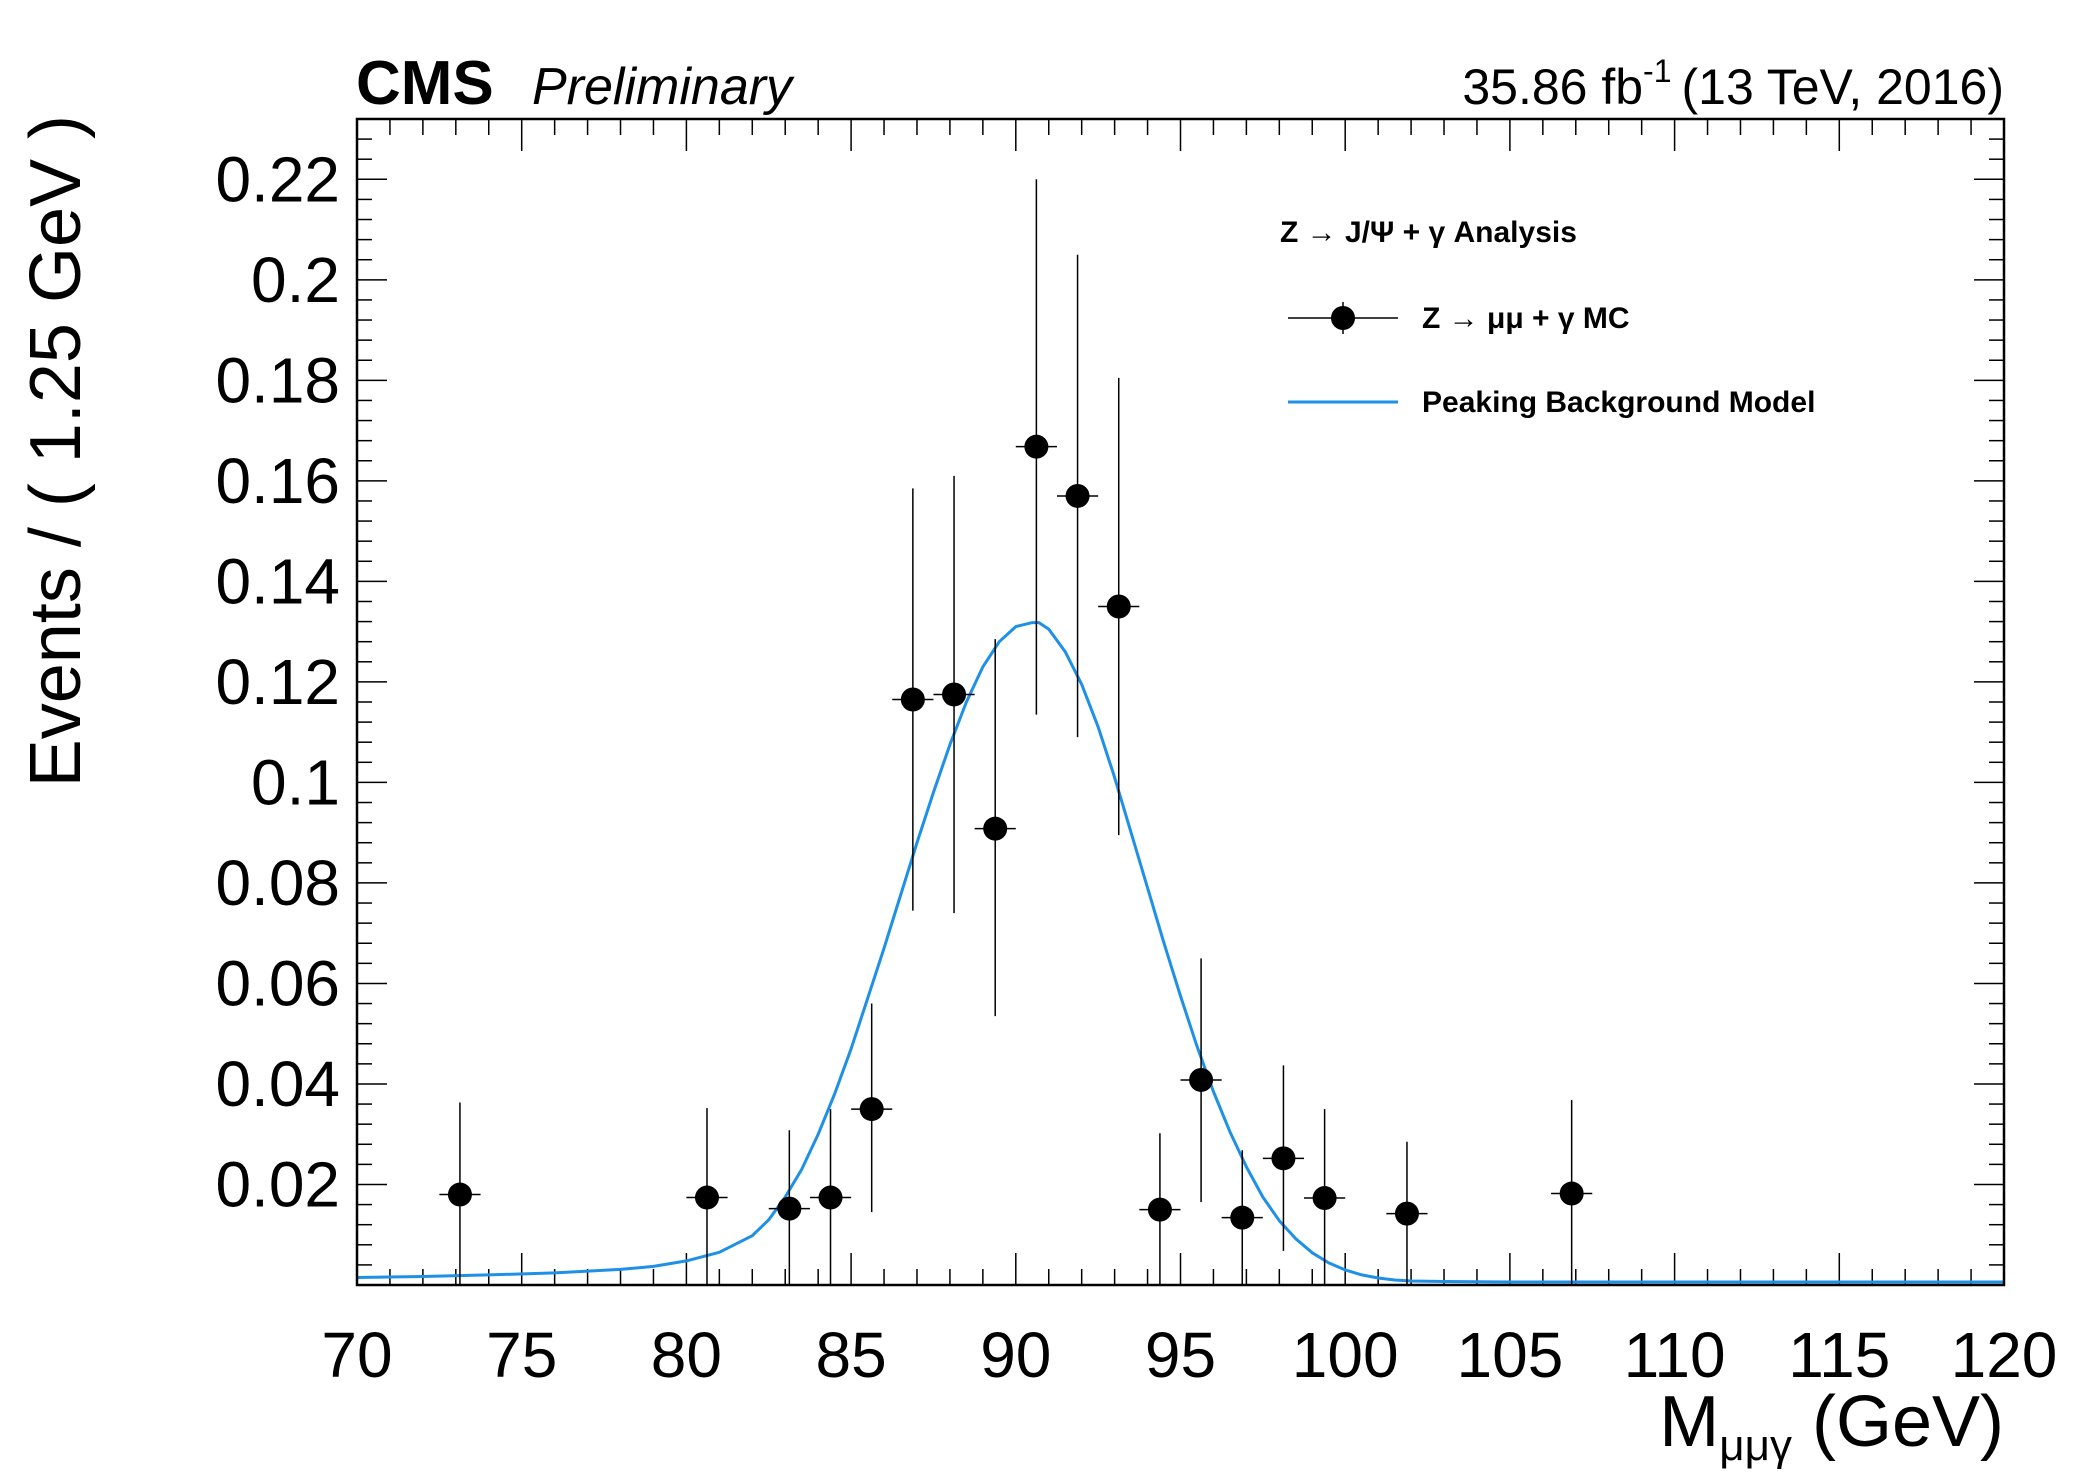 Image resolution: width=2096 pixels, height=1472 pixels. Describe the element at coordinates (1898, 1422) in the screenshot. I see `x-axis-title-unit: (GeV)` at that location.